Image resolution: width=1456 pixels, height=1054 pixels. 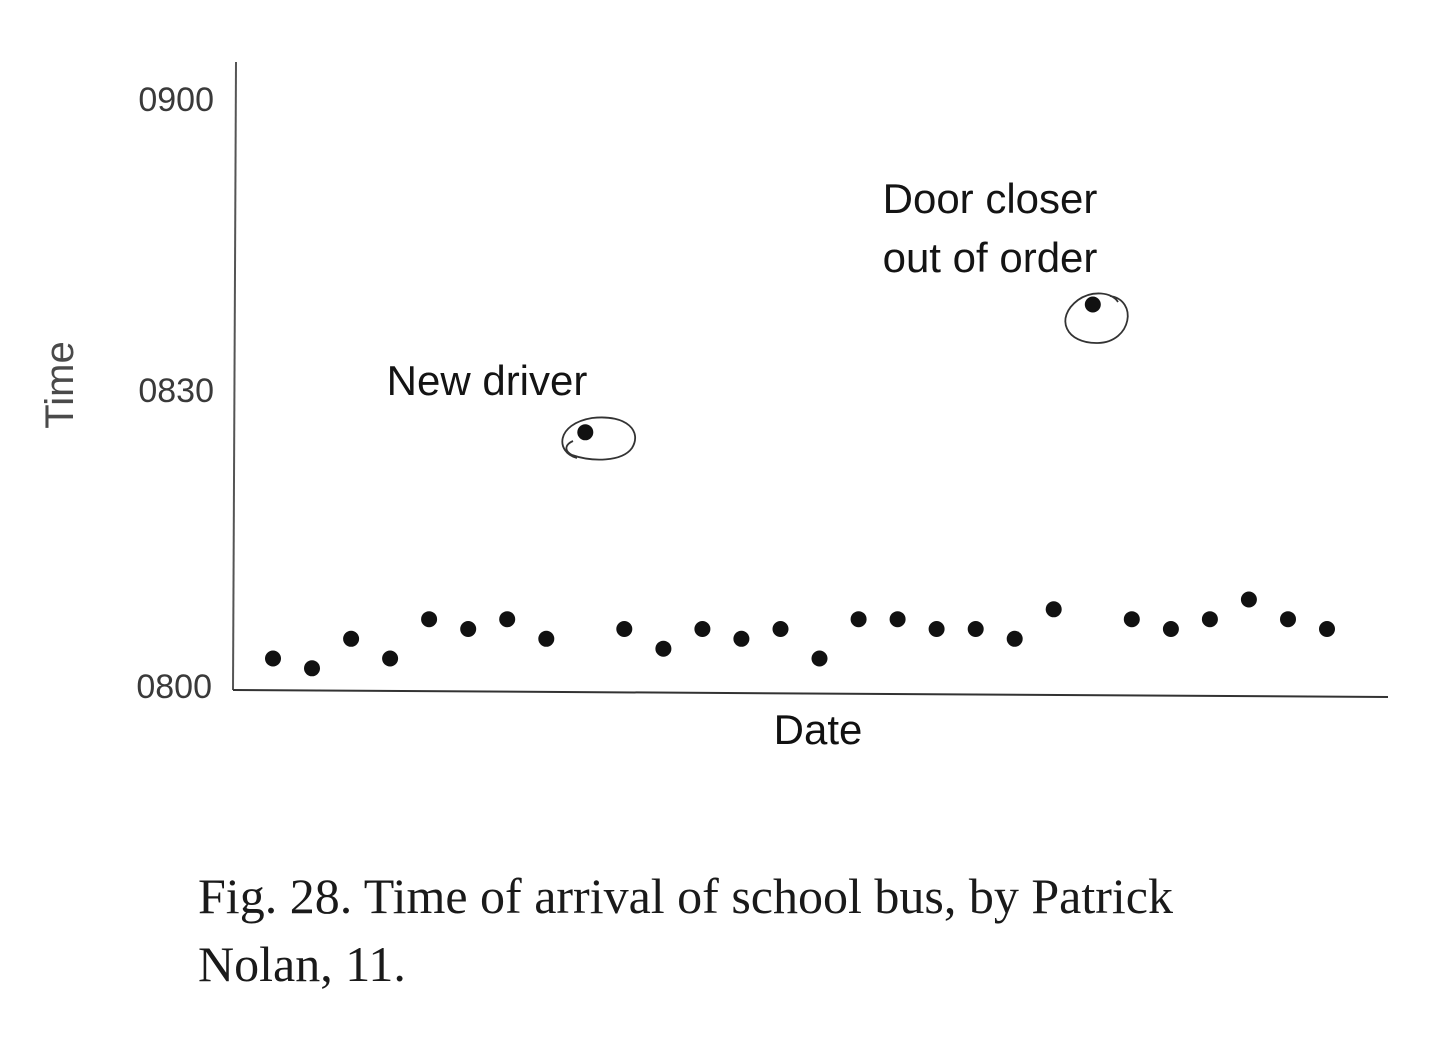 I want to click on caption-line: Nolan, 11., so click(x=302, y=964).